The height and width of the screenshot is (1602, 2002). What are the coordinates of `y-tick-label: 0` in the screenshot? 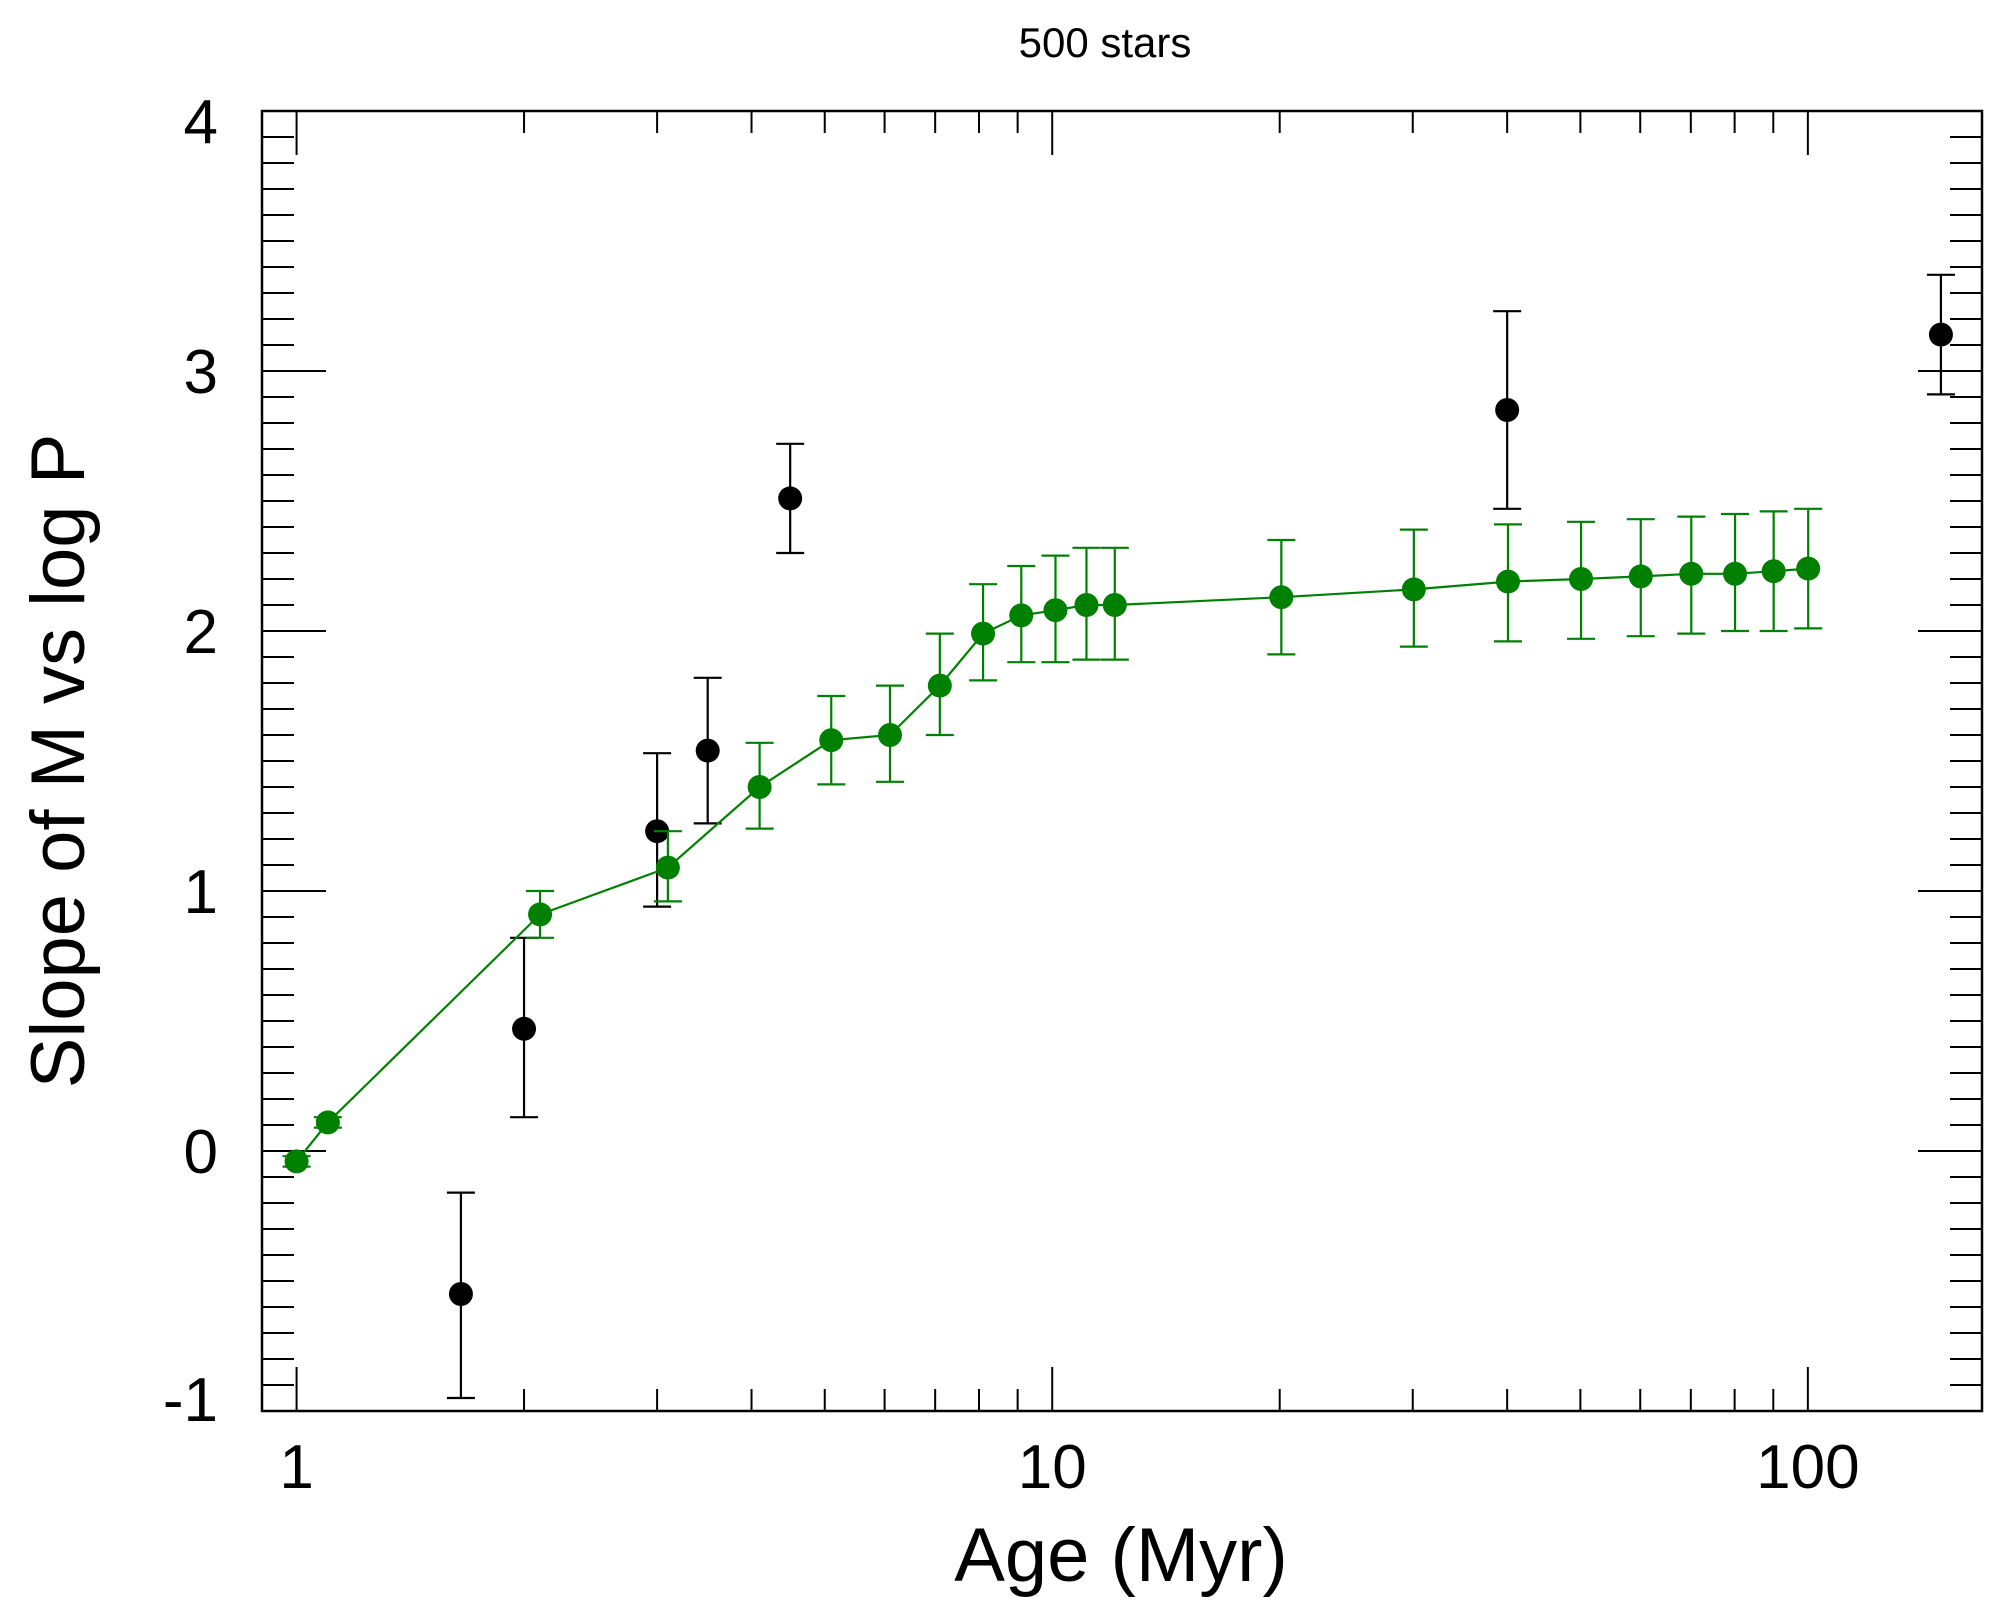 It's located at (201, 1152).